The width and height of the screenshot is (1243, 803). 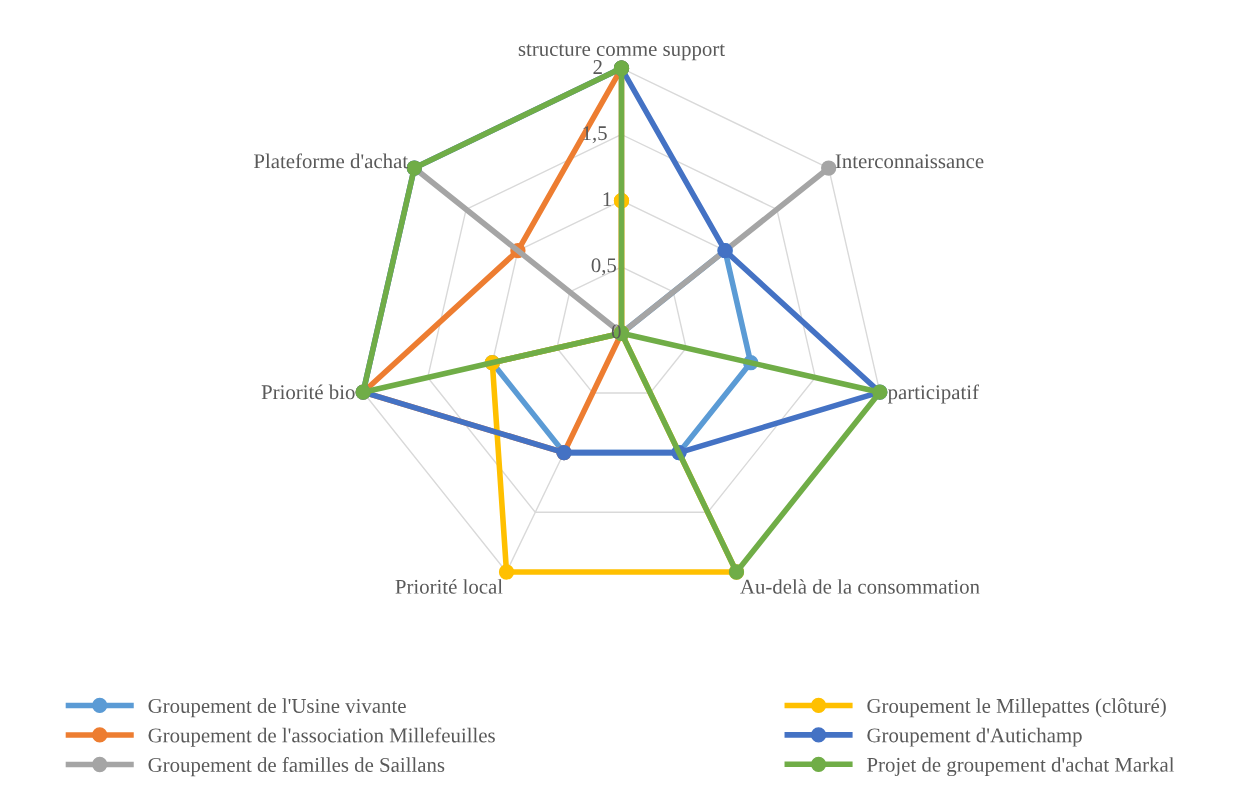 I want to click on spoke-label: Priorité local, so click(x=449, y=586).